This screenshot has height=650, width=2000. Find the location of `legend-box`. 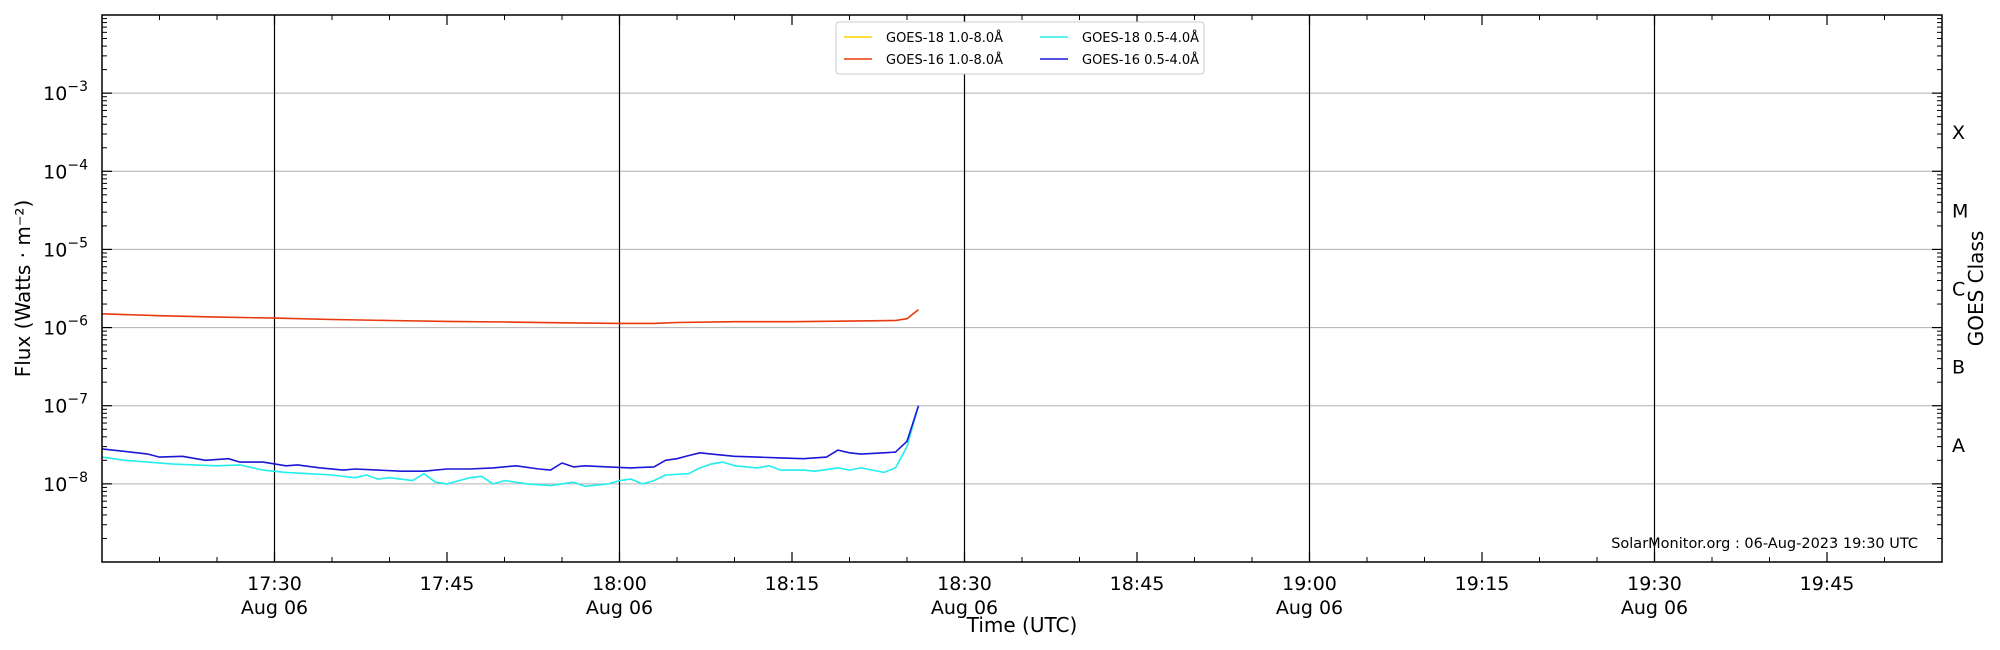

legend-box is located at coordinates (1020, 48).